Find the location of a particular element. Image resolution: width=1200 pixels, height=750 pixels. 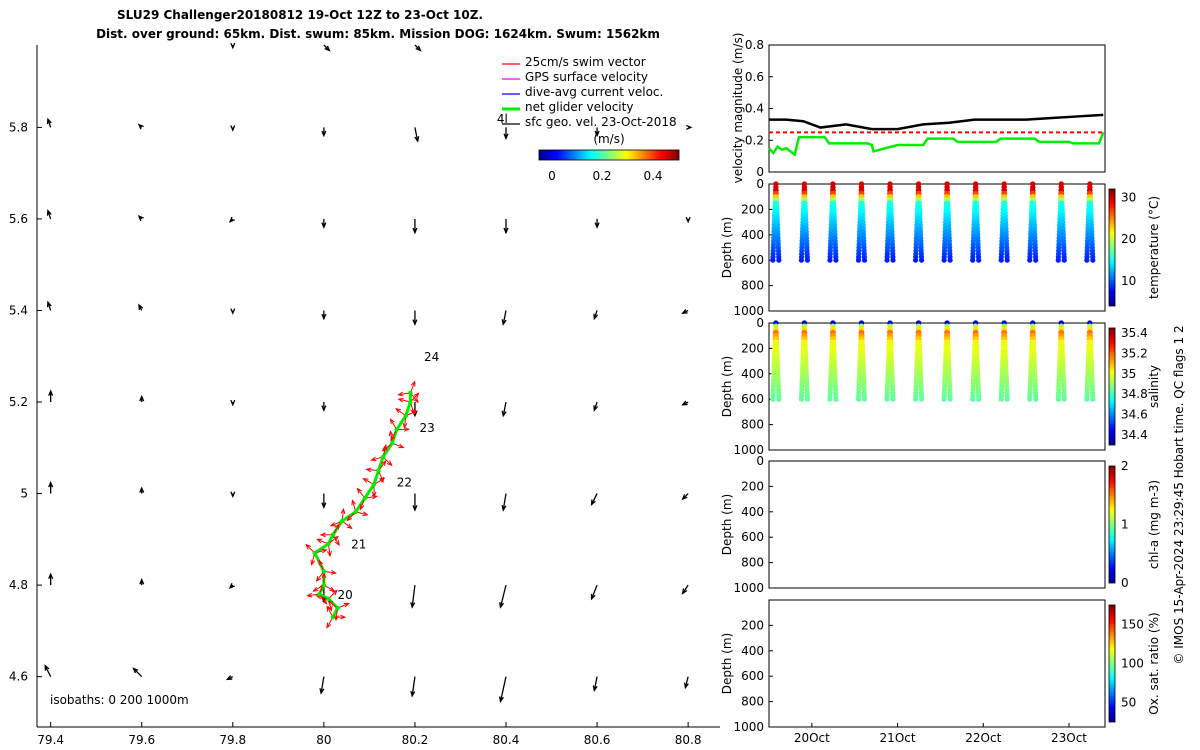

legend-swim-label: 25cm/s swim vector is located at coordinates (585, 62).